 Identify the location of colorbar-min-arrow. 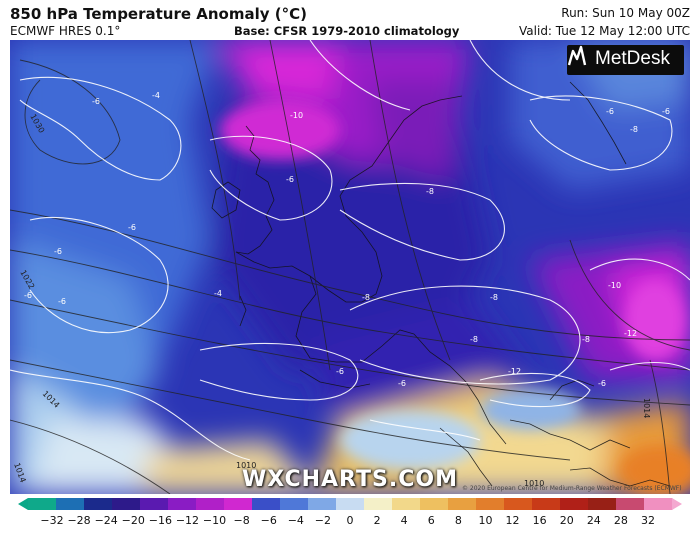
(23, 504).